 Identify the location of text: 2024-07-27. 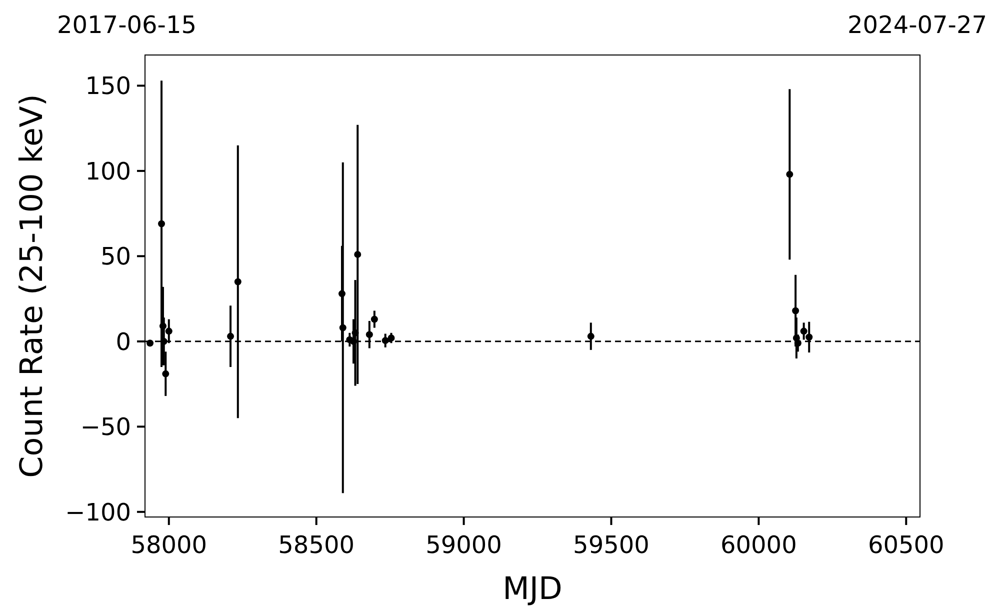
(917, 25).